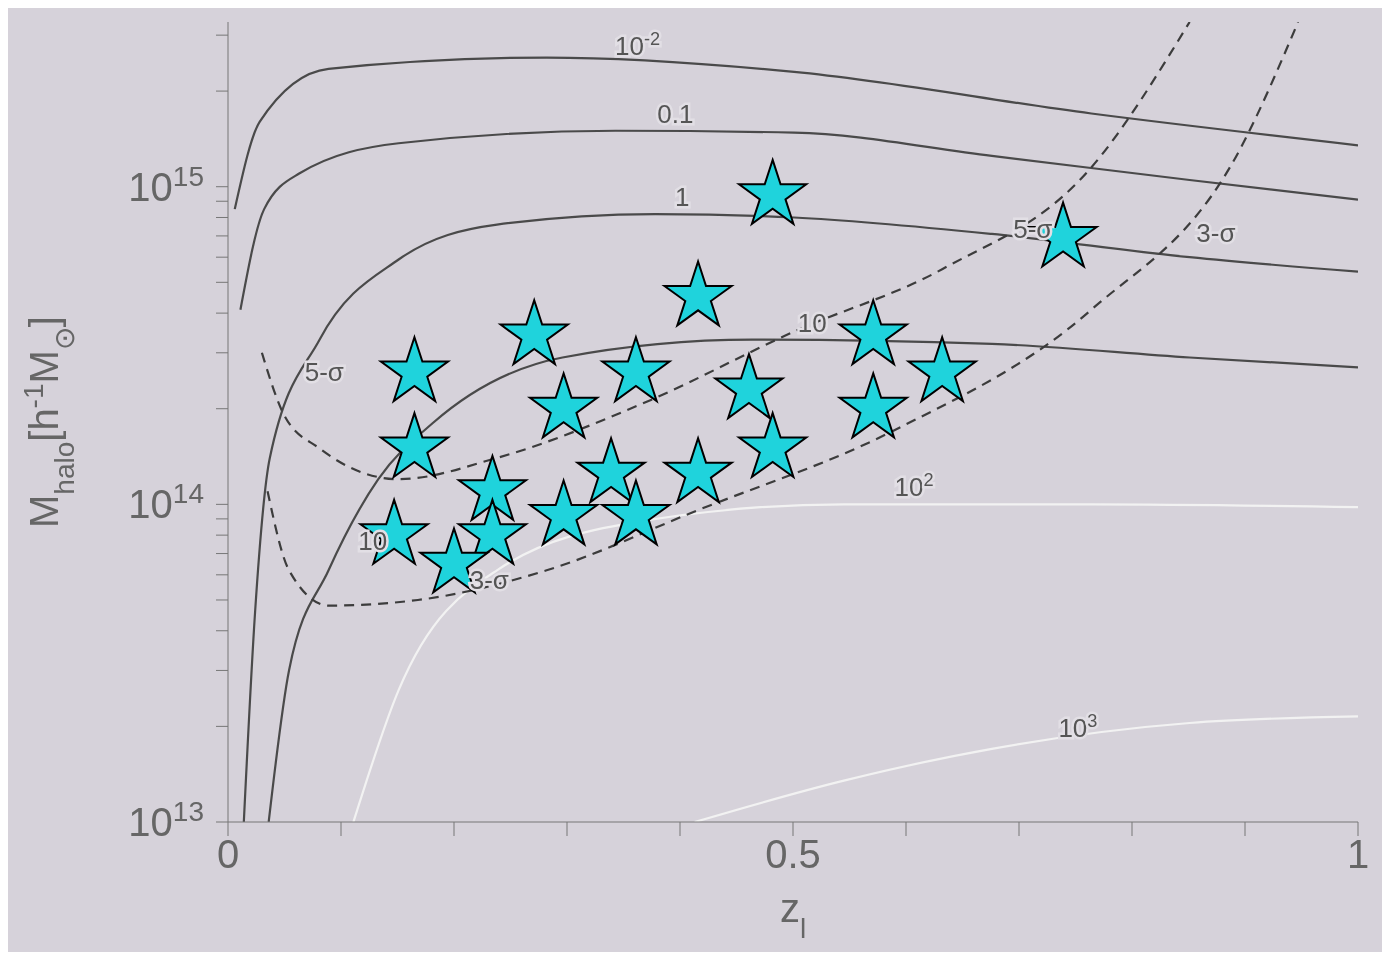 Image resolution: width=1390 pixels, height=960 pixels. What do you see at coordinates (914, 486) in the screenshot?
I see `annotation: 10$^{2}$` at bounding box center [914, 486].